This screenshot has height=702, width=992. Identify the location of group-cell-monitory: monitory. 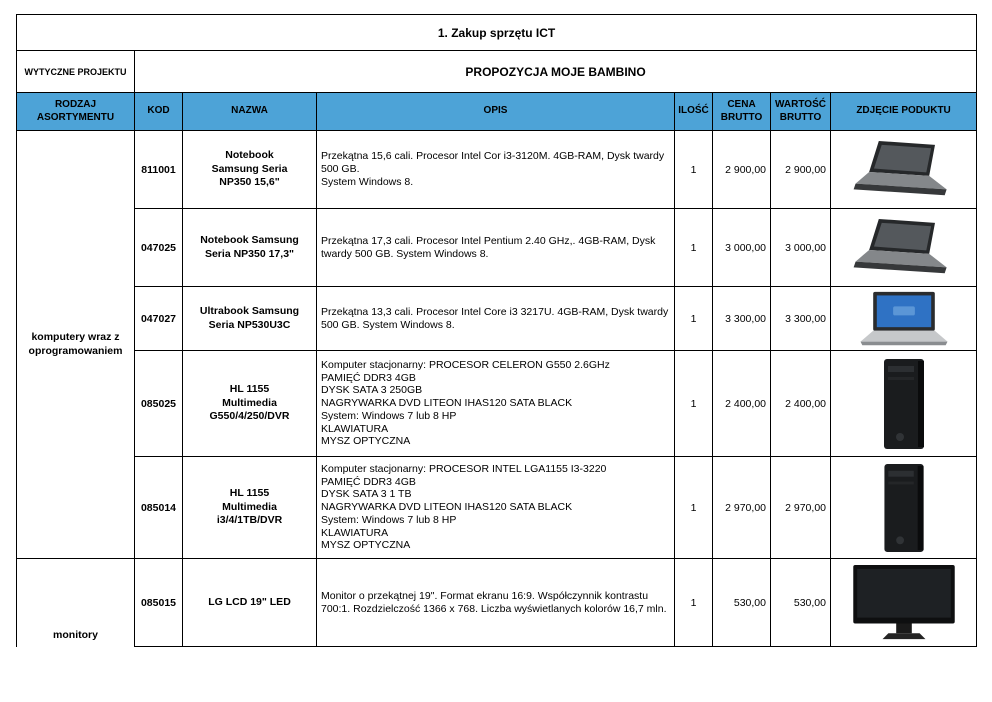
(75, 602).